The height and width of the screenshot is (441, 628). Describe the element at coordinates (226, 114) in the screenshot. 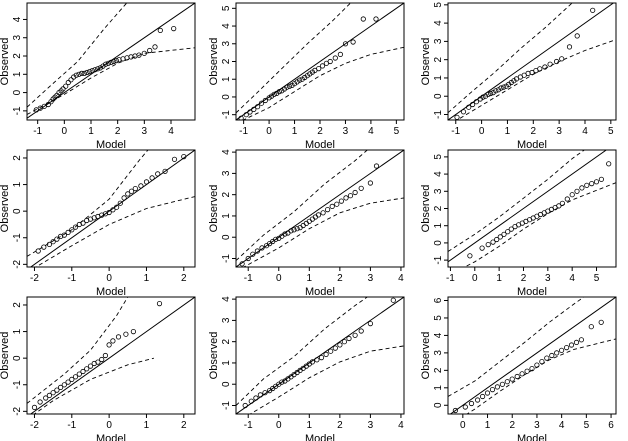

I see `y-tick-label: -1` at that location.